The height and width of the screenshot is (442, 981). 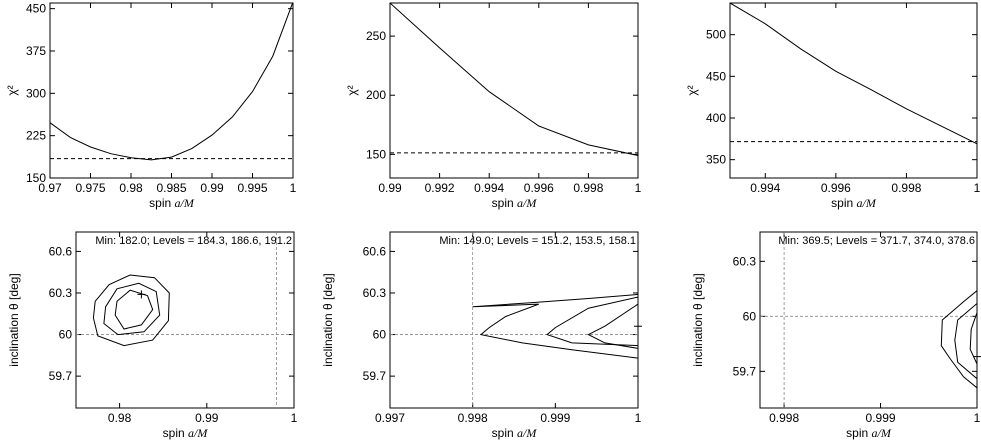 I want to click on annotation-p6: Min: 369.5; Levels = 371.7, 374.0, 378.6, so click(x=876, y=241).